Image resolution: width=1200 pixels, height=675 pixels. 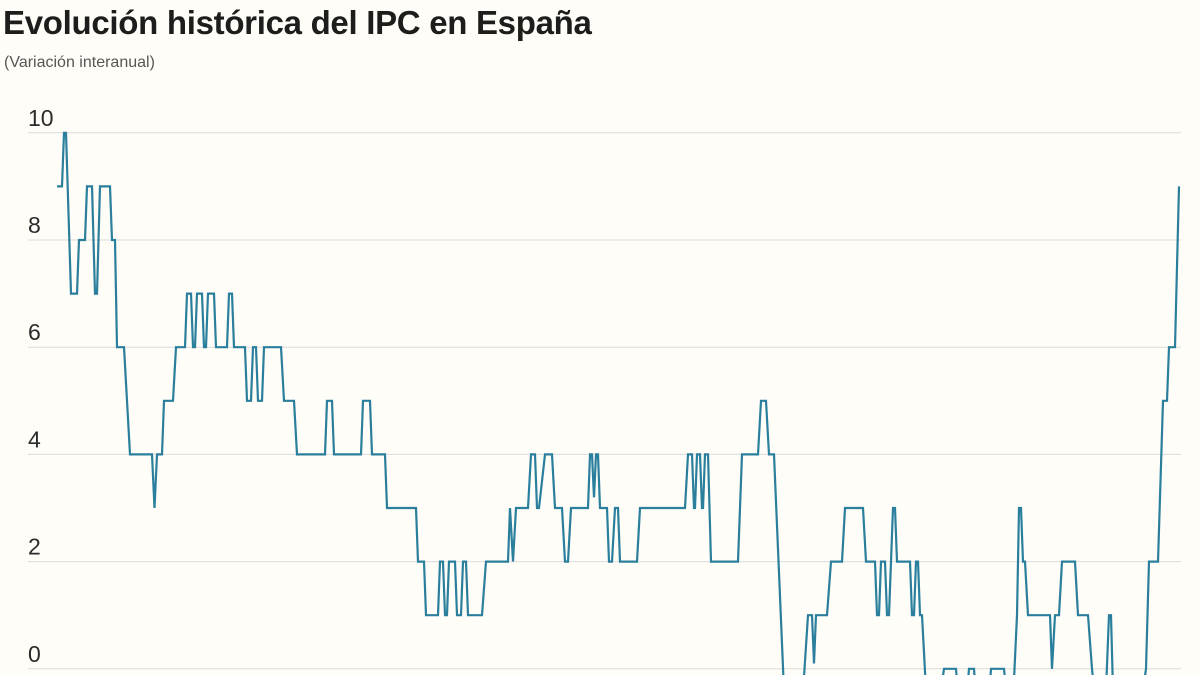 What do you see at coordinates (34, 654) in the screenshot?
I see `y-axis-tick-label: 0` at bounding box center [34, 654].